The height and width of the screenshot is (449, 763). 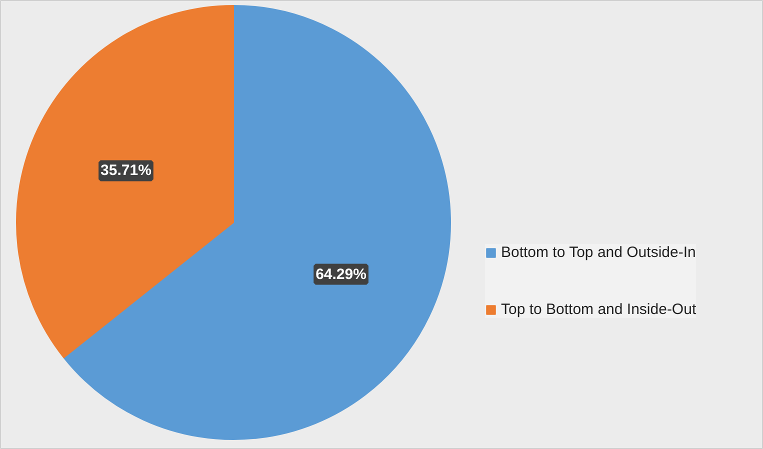 I want to click on legend-label: Top to Bottom and Inside-Out, so click(x=598, y=309).